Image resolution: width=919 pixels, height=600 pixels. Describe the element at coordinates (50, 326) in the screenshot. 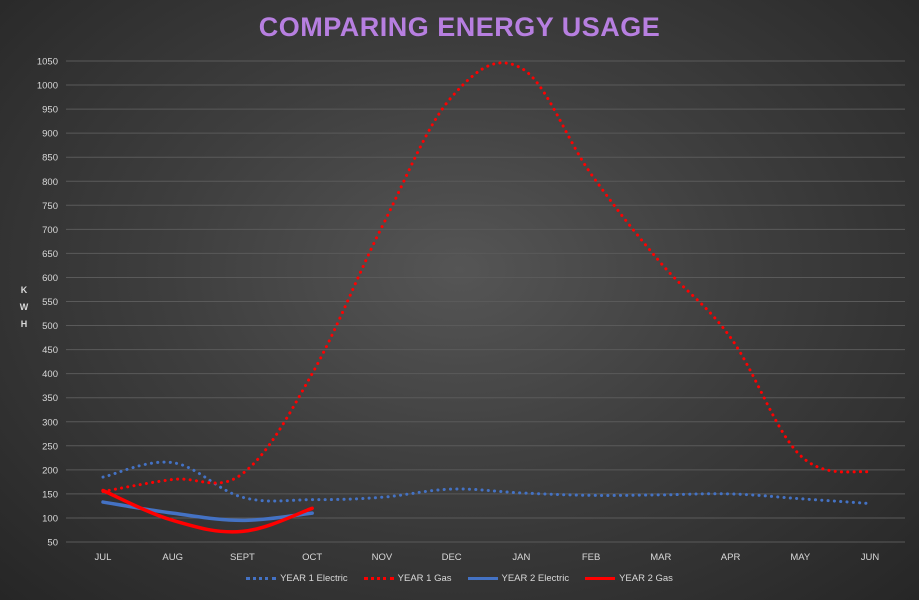

I see `y-tick-label: 500` at that location.